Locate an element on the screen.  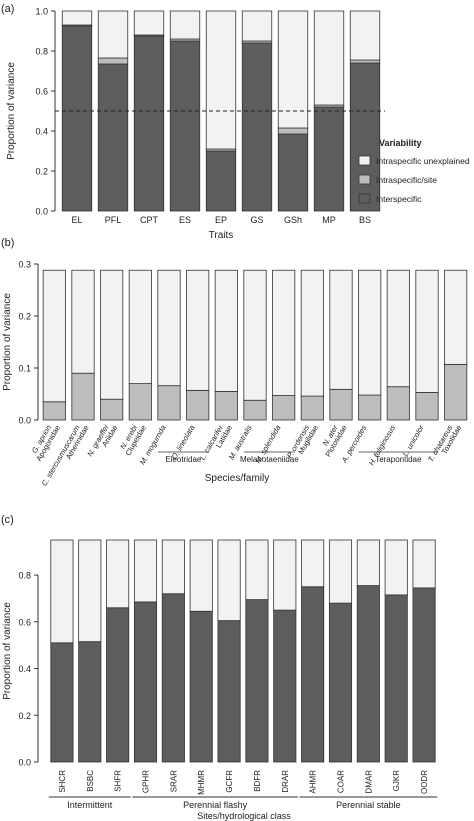
x-tick-label: GPHR is located at coordinates (146, 781).